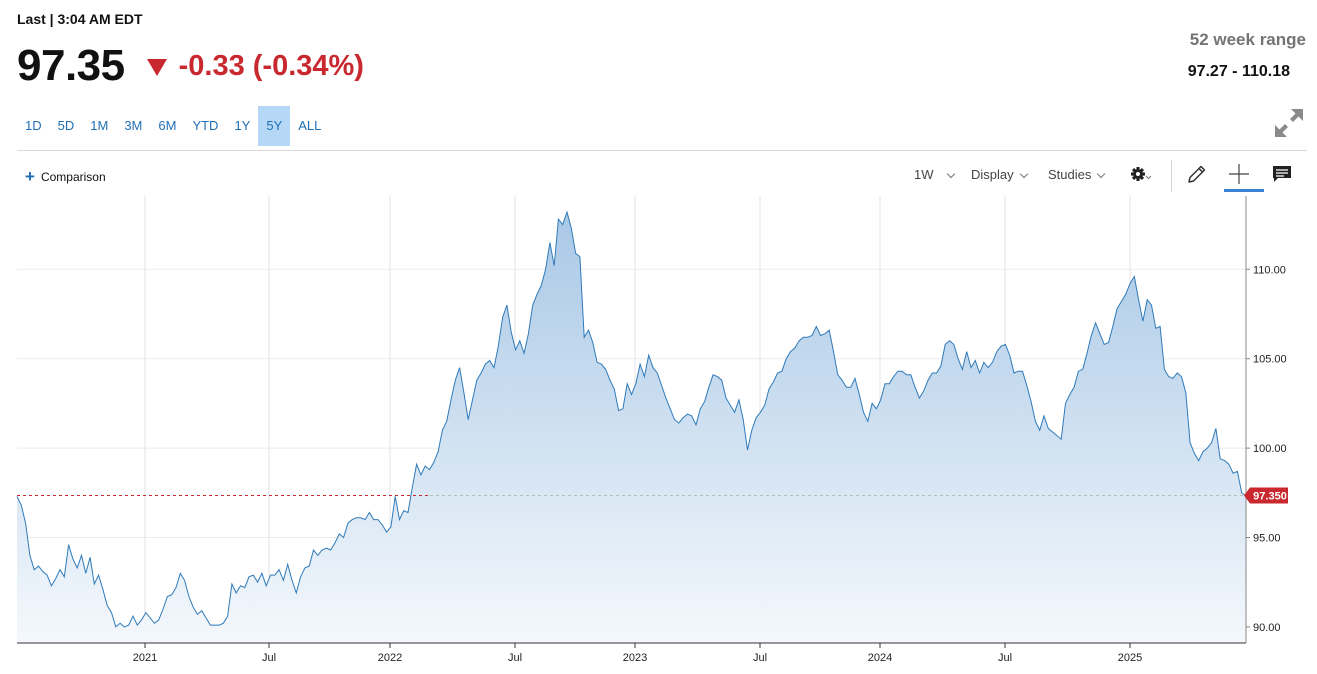 The width and height of the screenshot is (1317, 674). Describe the element at coordinates (1267, 539) in the screenshot. I see `y-tick-label: 95.00` at that location.